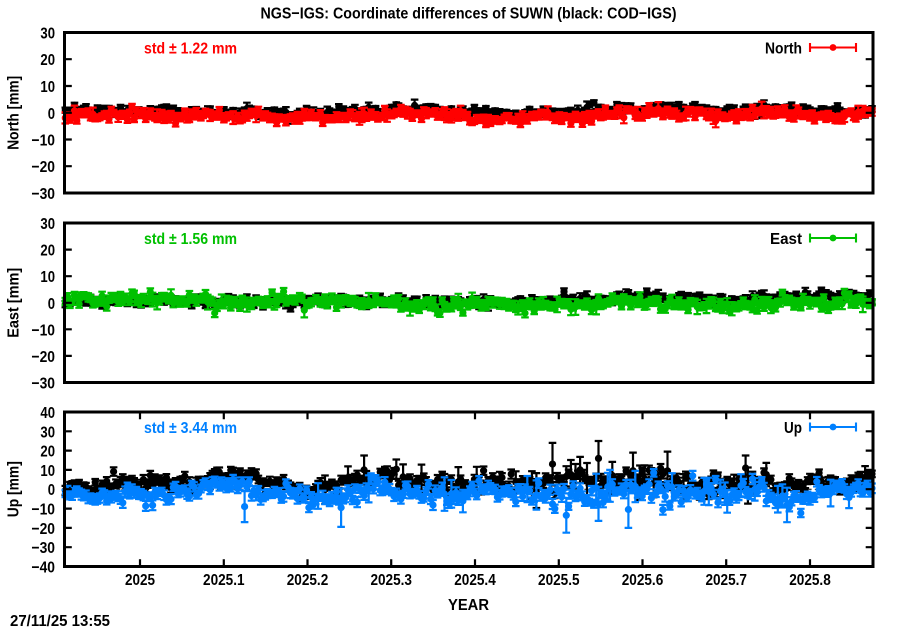 The width and height of the screenshot is (900, 635). Describe the element at coordinates (190, 428) in the screenshot. I see `svg-text: std ± 3.44 mm` at that location.